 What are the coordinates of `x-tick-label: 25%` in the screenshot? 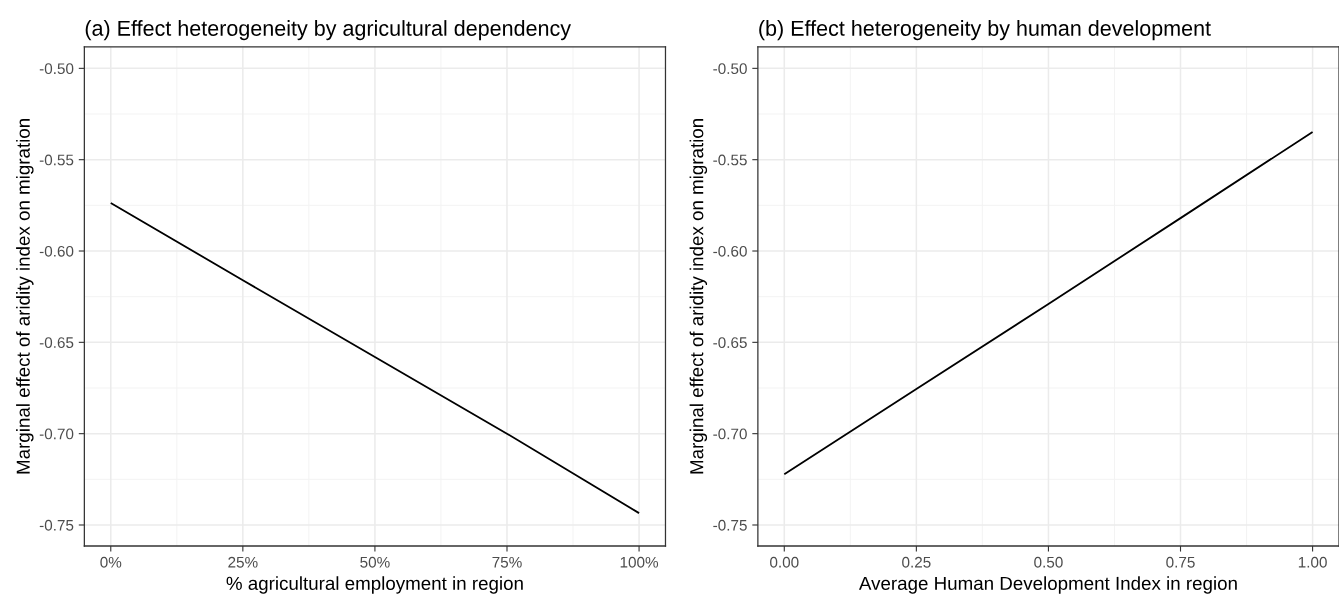 It's located at (243, 562).